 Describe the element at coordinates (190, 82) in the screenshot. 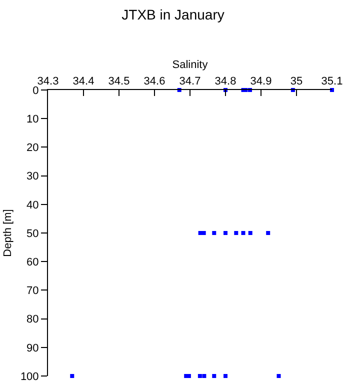

I see `x-tick-label: 34.7` at that location.